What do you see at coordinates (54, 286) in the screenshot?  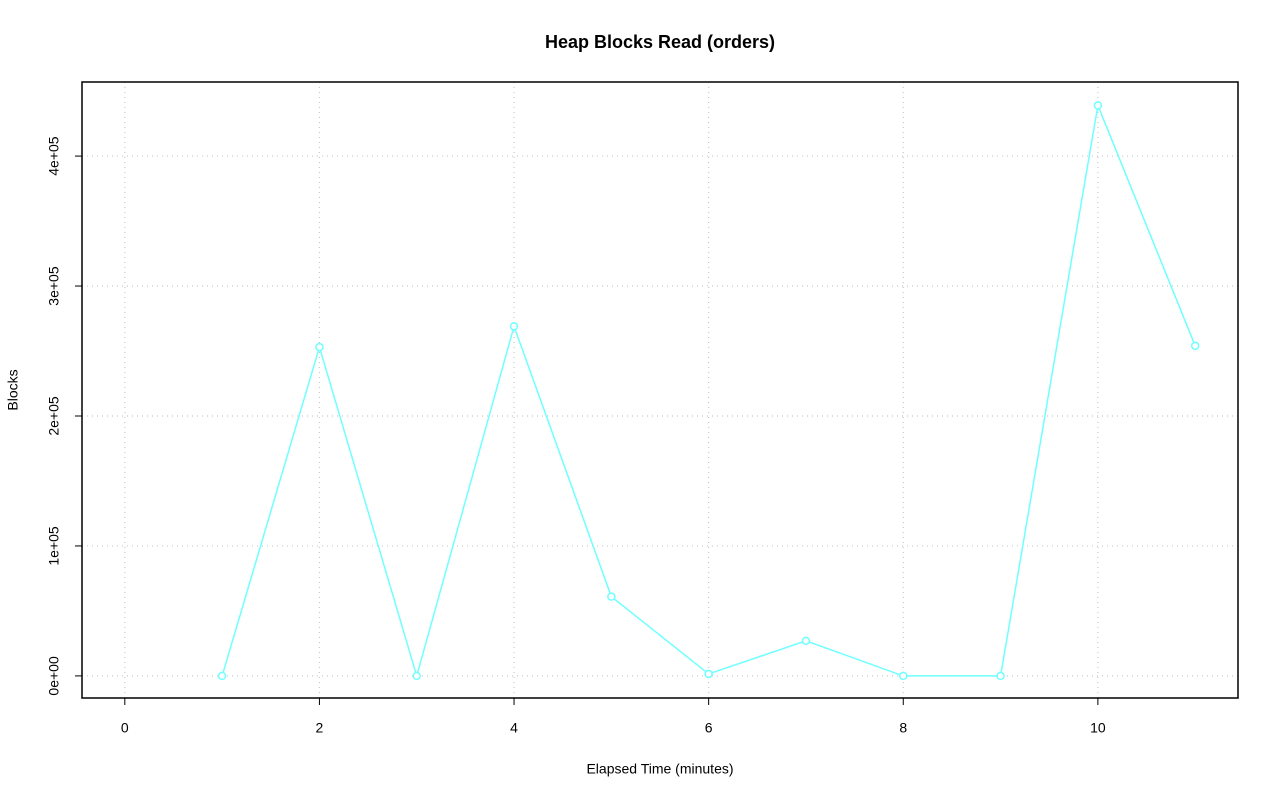 I see `y-tick-label: 3e+05` at bounding box center [54, 286].